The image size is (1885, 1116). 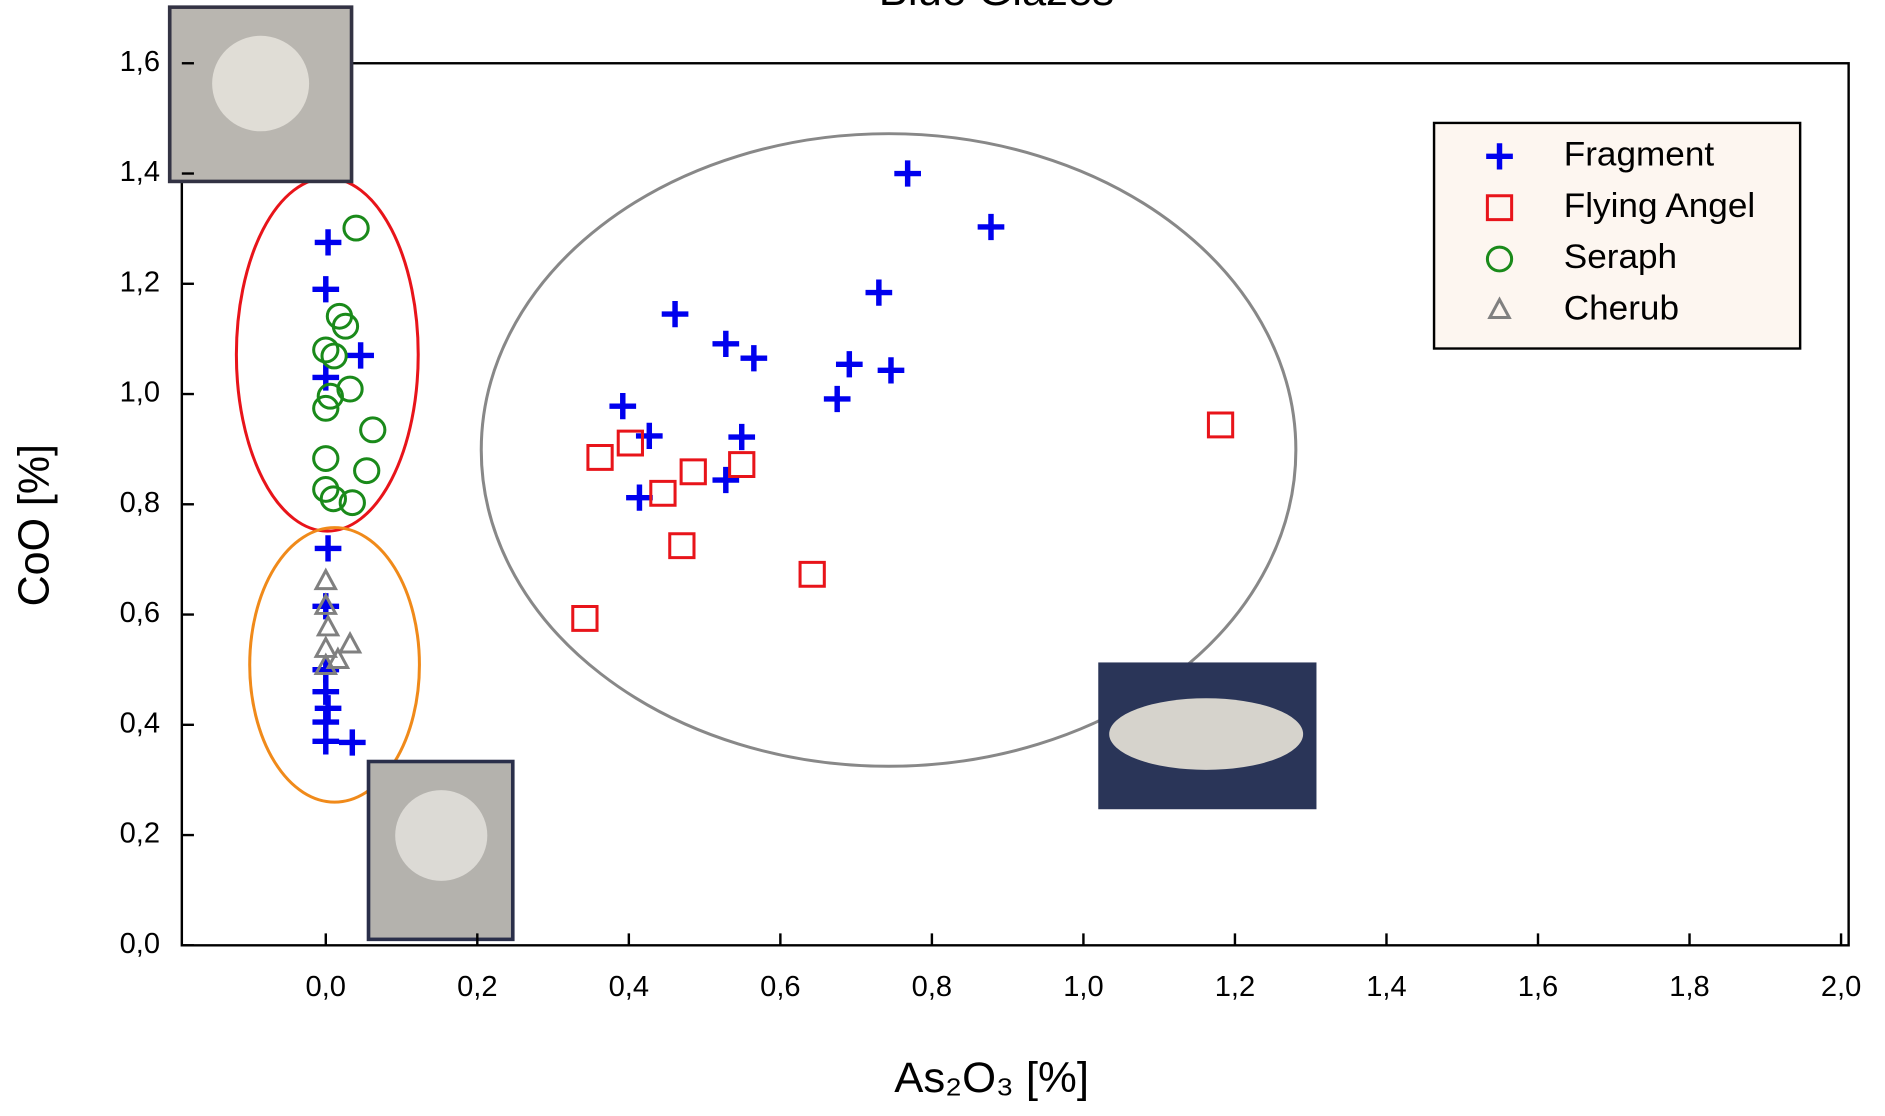 What do you see at coordinates (326, 987) in the screenshot?
I see `x-tick-label: 0,0` at bounding box center [326, 987].